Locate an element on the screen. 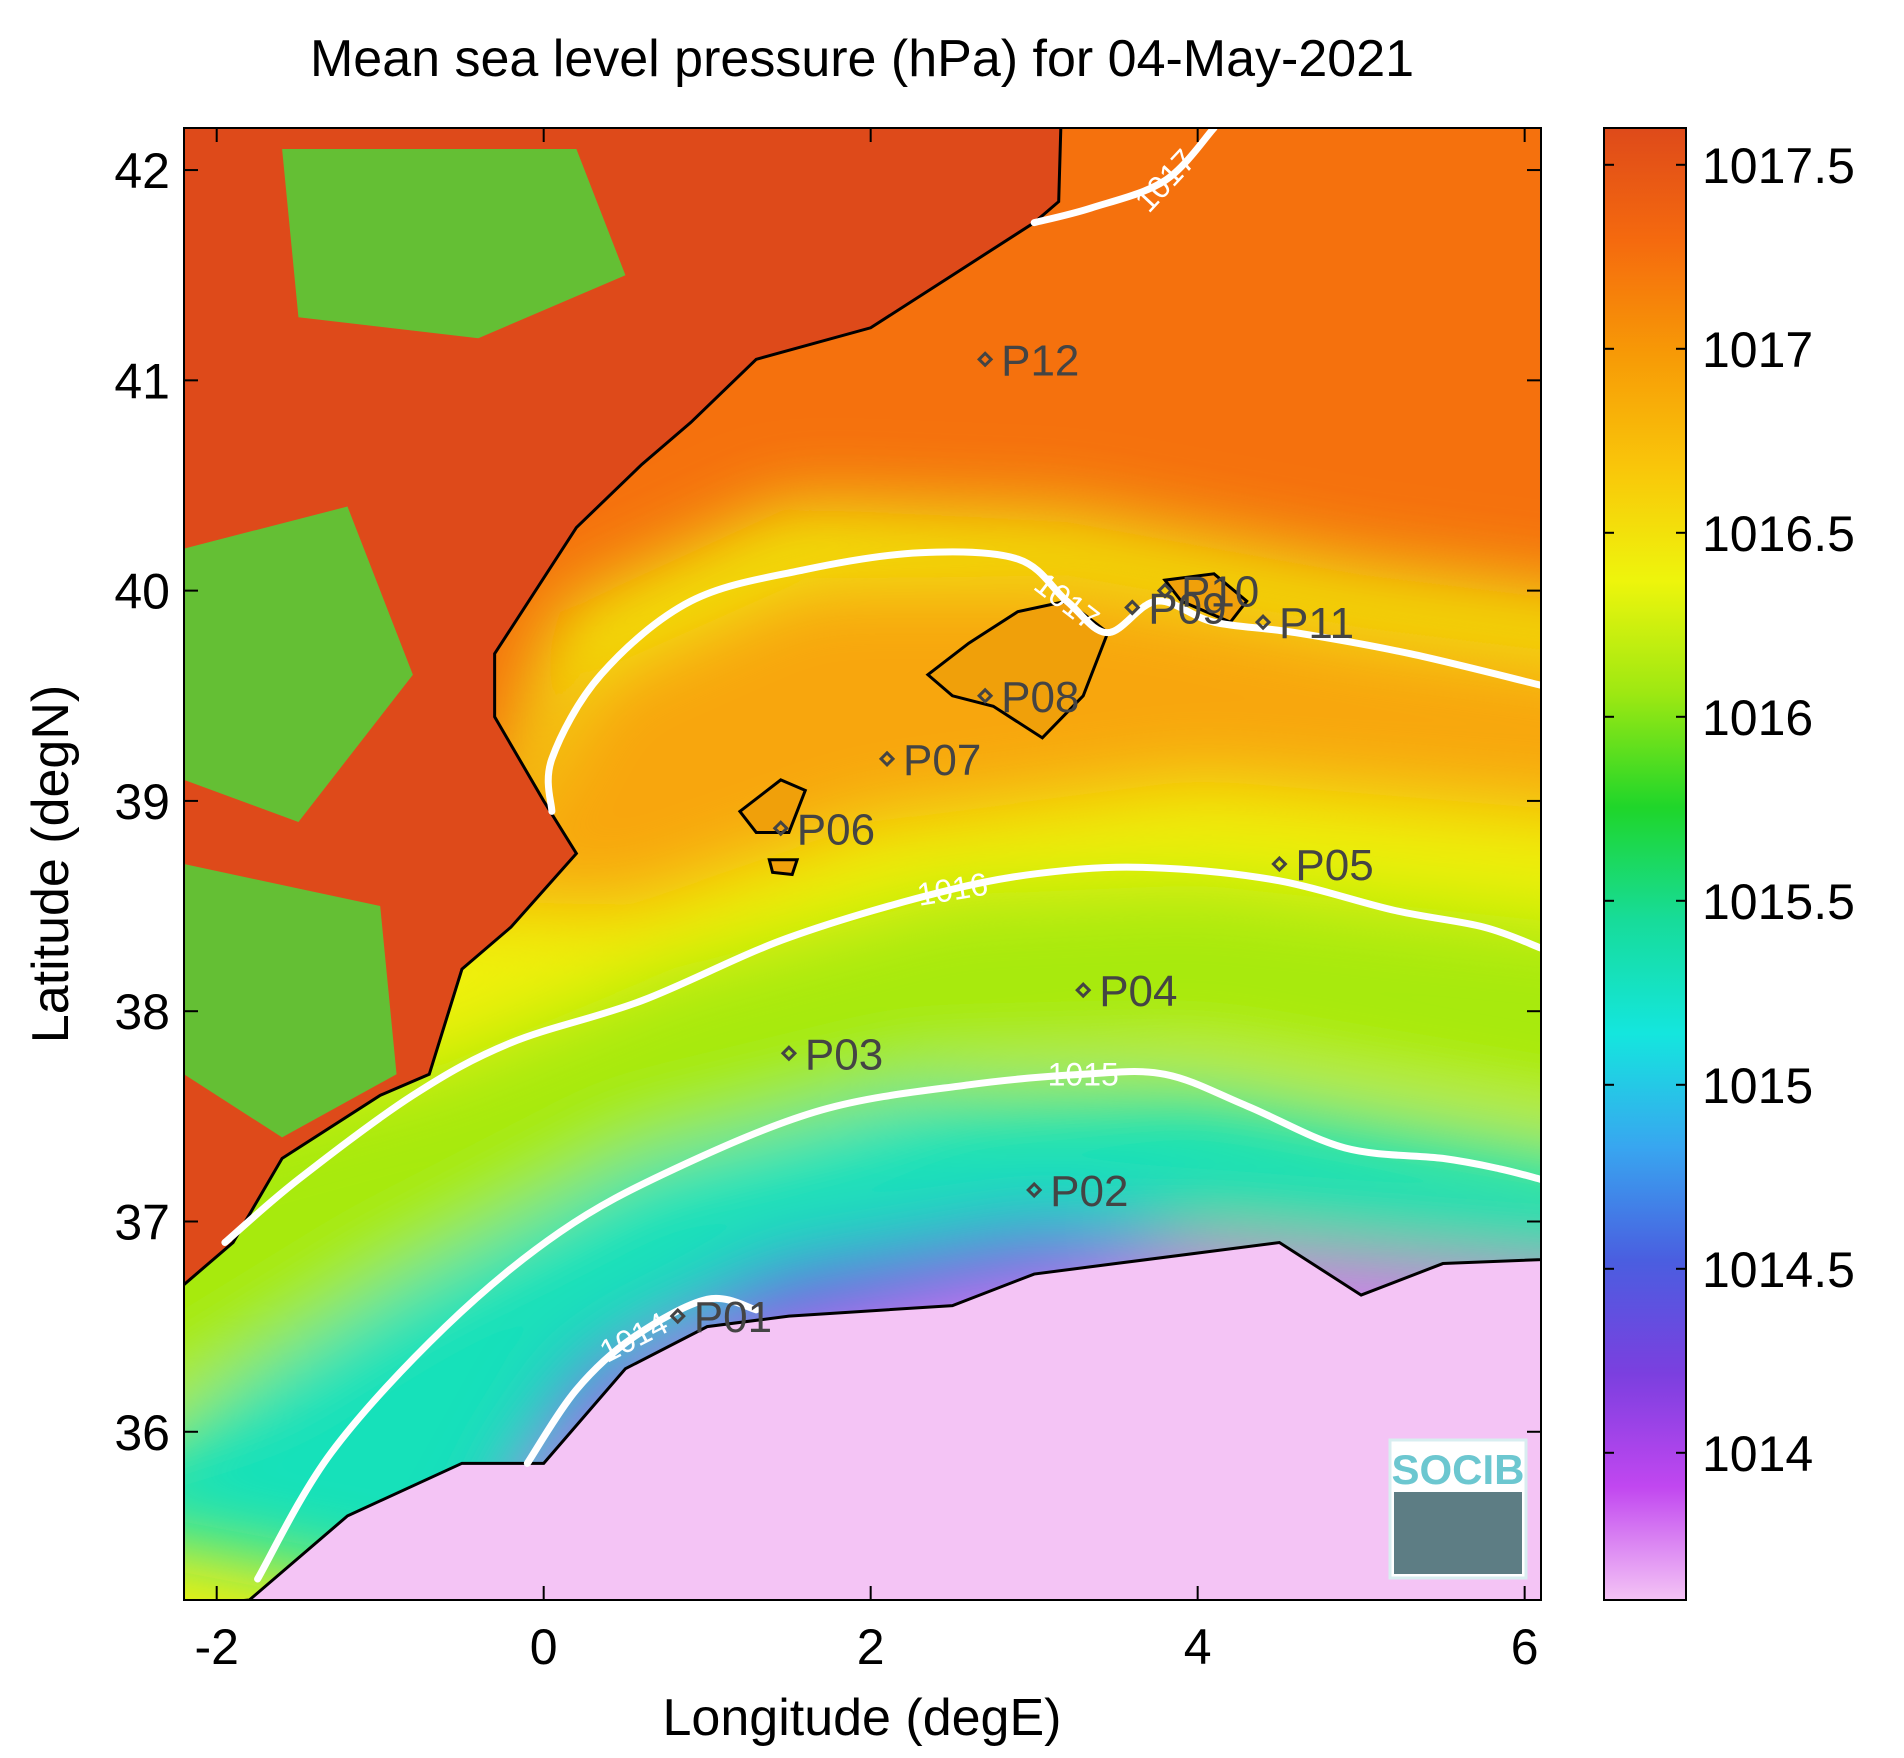  logo-text: SOCIB is located at coordinates (1457, 1469).